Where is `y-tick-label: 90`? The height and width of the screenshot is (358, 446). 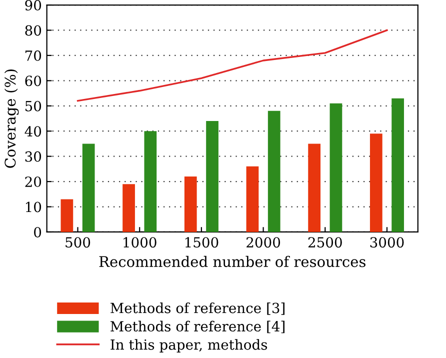 y-tick-label: 90 is located at coordinates (33, 5).